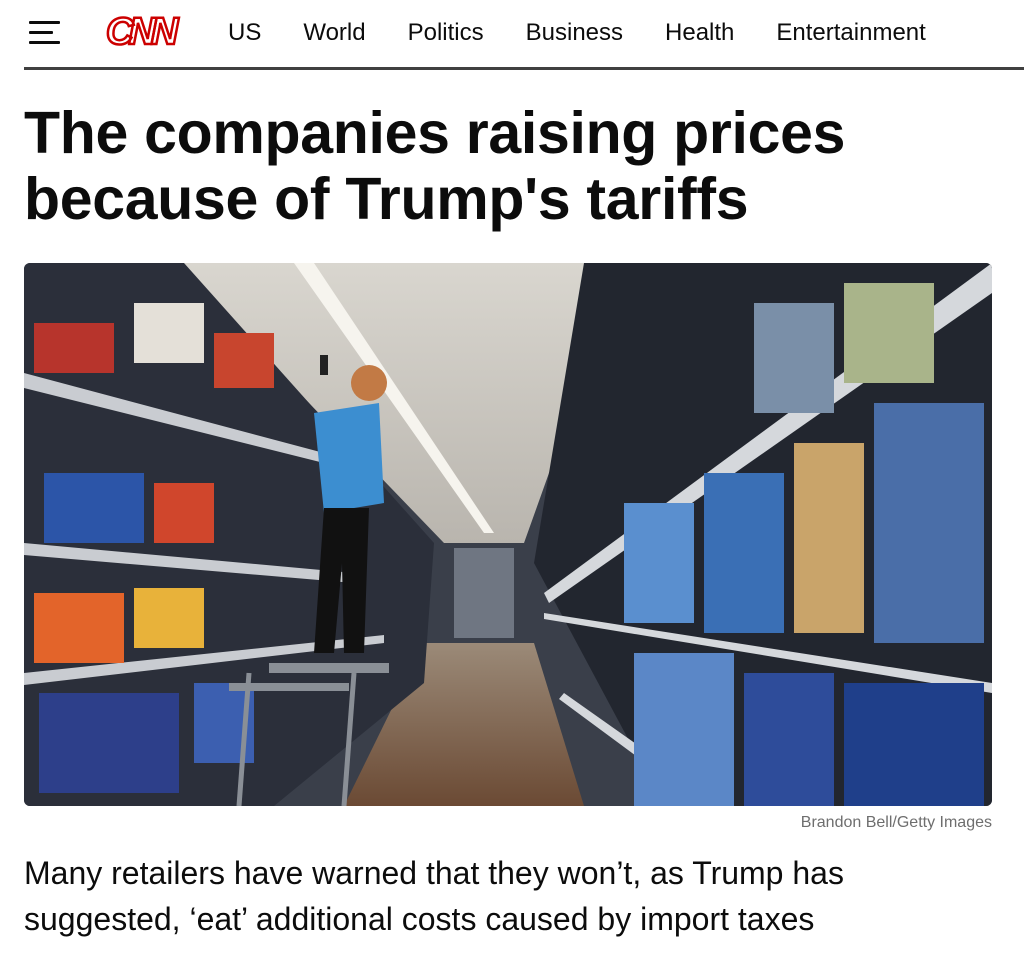 This screenshot has width=1024, height=965. Describe the element at coordinates (245, 32) in the screenshot. I see `nav-link: US` at that location.